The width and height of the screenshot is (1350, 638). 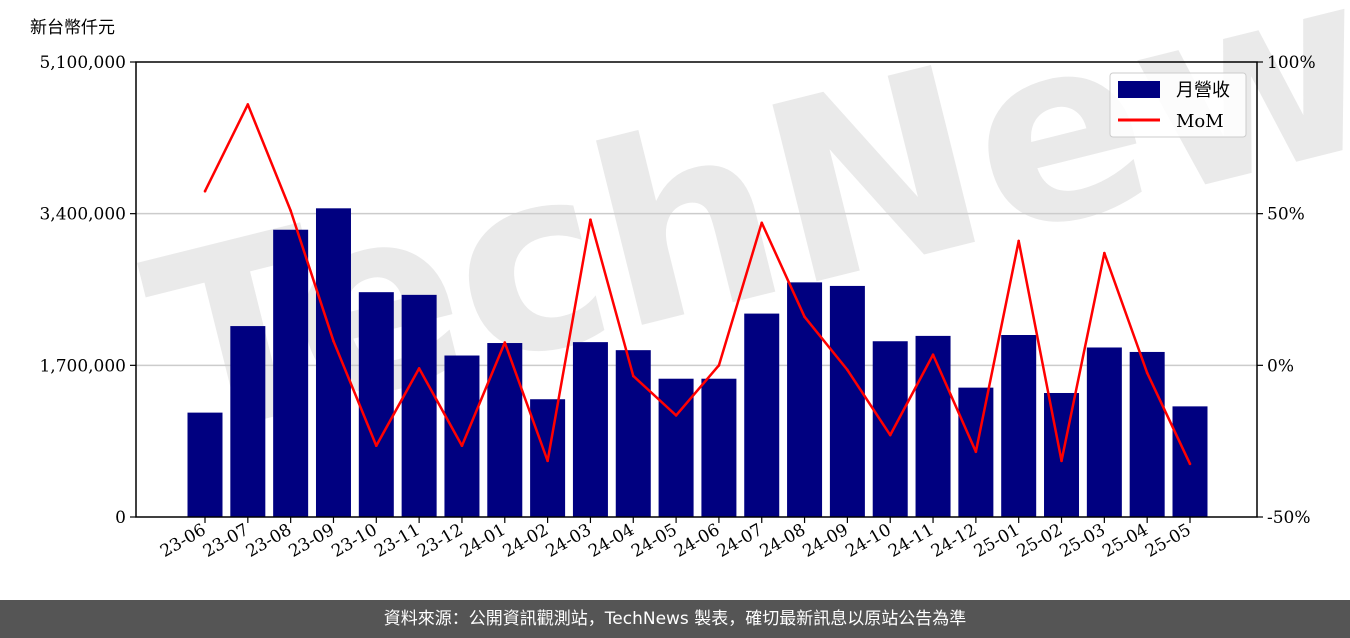 What do you see at coordinates (87, 290) in the screenshot?
I see `y-axis-left: 0 1,700,000 3,400,000 5,100,000` at bounding box center [87, 290].